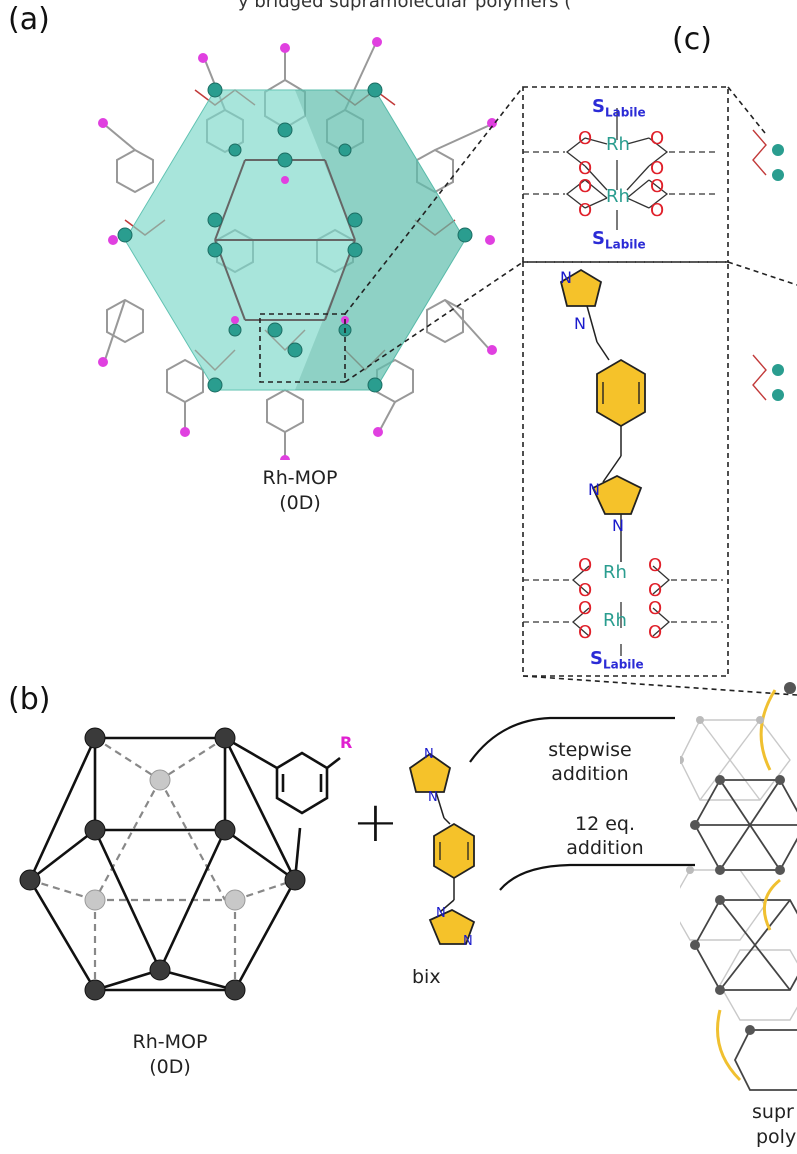 The width and height of the screenshot is (797, 1154). What do you see at coordinates (375, 822) in the screenshot?
I see `plus-sign: +` at bounding box center [375, 822].